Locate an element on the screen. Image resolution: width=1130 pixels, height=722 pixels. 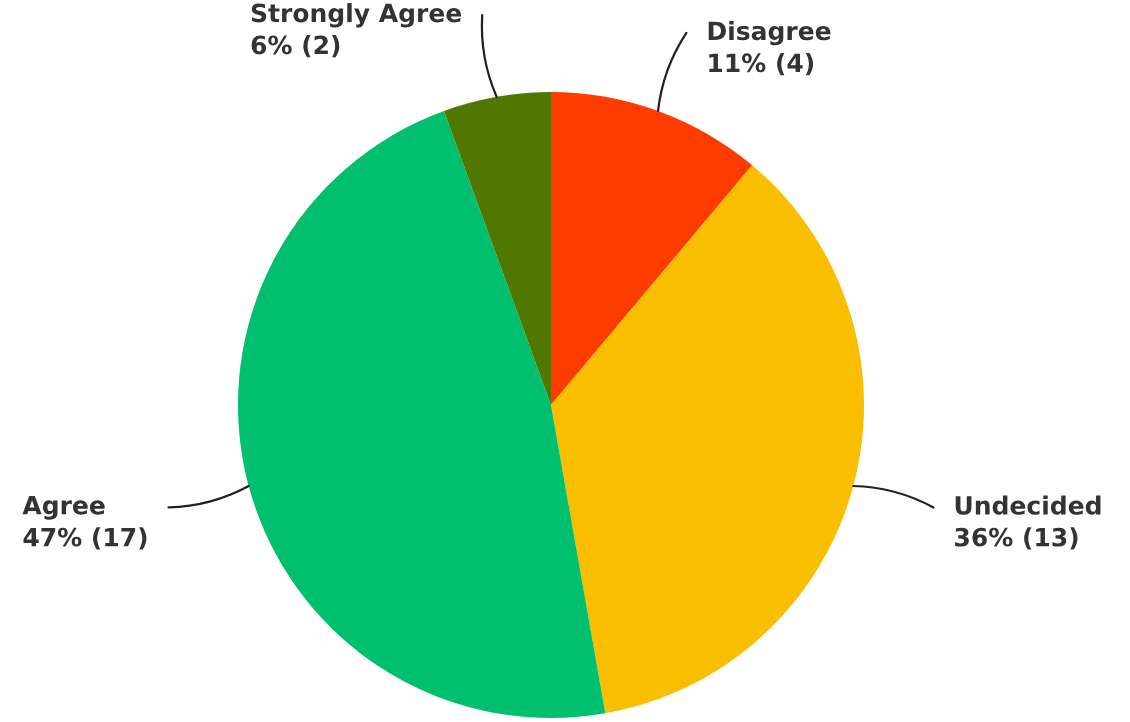
data-label: 36% (13) is located at coordinates (1016, 538).